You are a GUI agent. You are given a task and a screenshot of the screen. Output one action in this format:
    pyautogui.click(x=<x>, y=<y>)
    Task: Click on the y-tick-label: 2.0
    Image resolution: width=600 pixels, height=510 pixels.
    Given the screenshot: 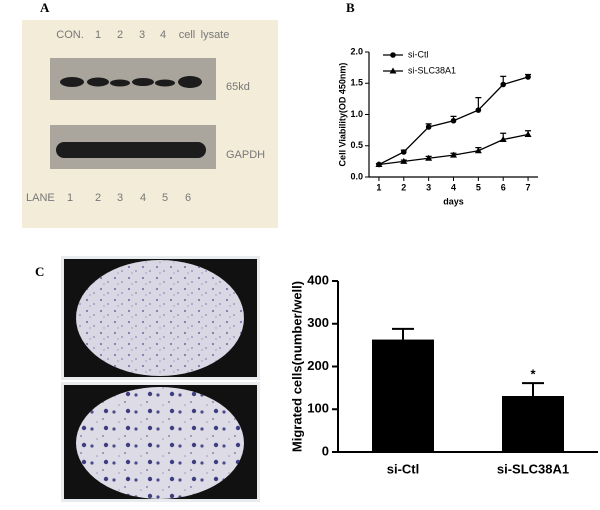 What is the action you would take?
    pyautogui.click(x=356, y=51)
    